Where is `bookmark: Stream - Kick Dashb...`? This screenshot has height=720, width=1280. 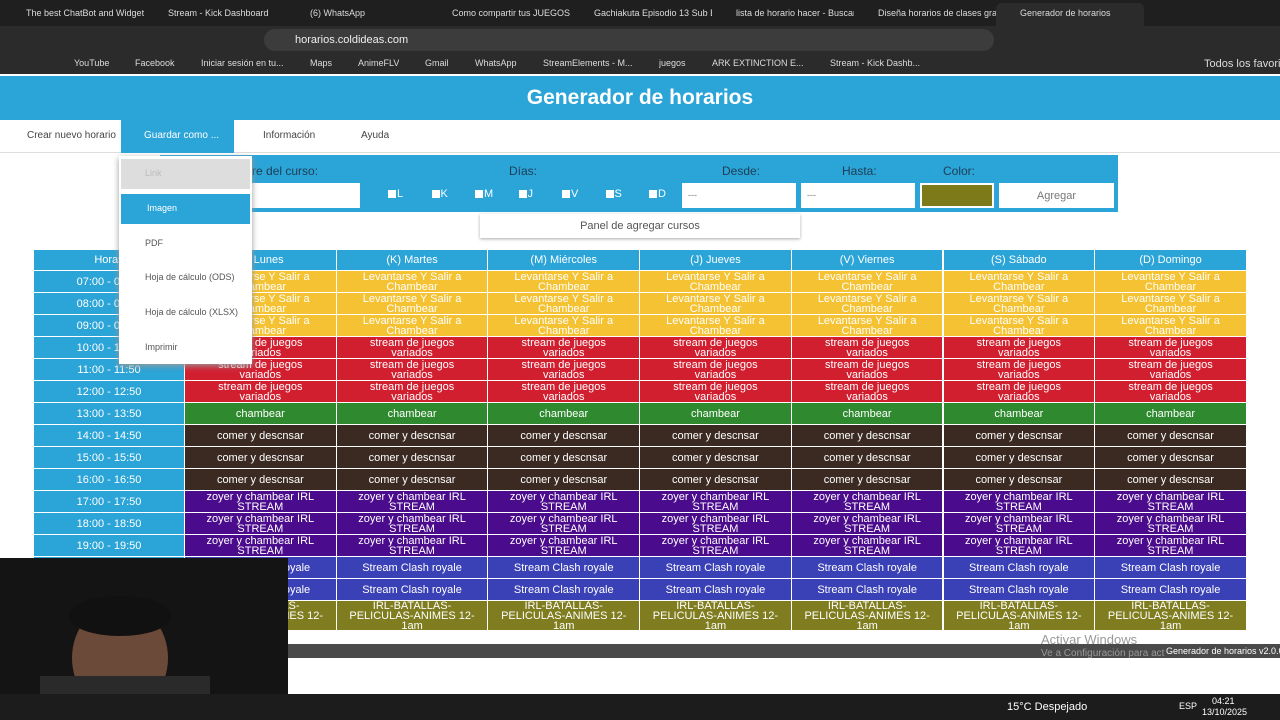 bookmark: Stream - Kick Dashb... is located at coordinates (875, 63).